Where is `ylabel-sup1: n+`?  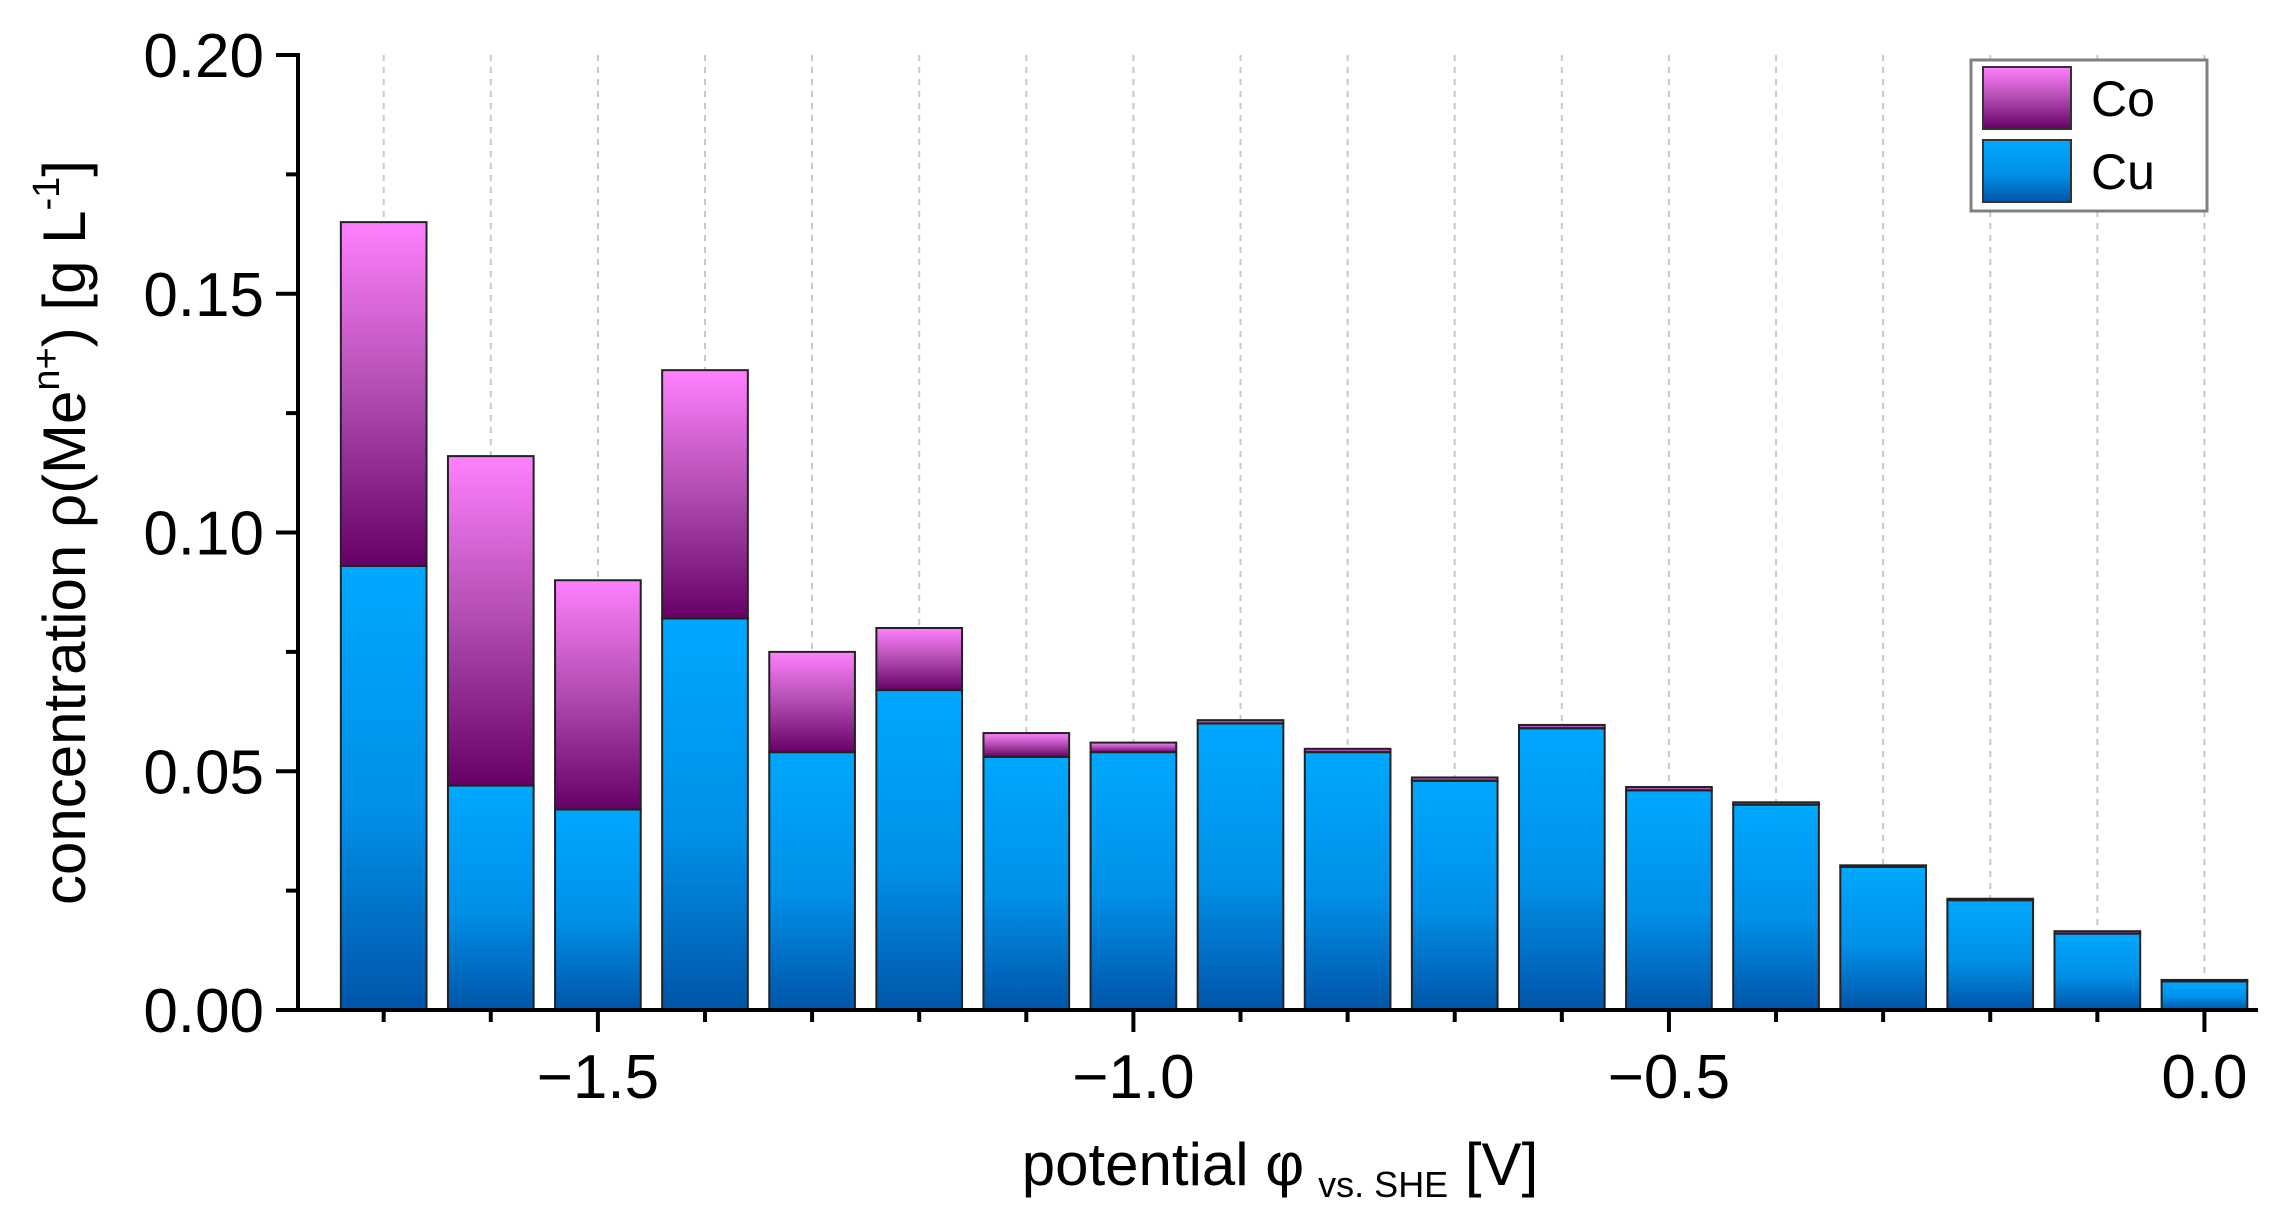
ylabel-sup1: n+ is located at coordinates (47, 368).